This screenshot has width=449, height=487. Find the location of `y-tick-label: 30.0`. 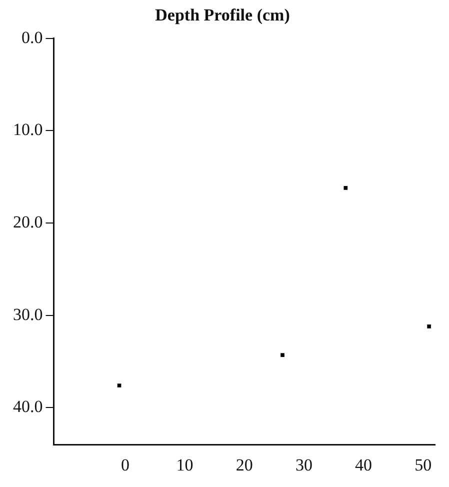

y-tick-label: 30.0 is located at coordinates (28, 314).